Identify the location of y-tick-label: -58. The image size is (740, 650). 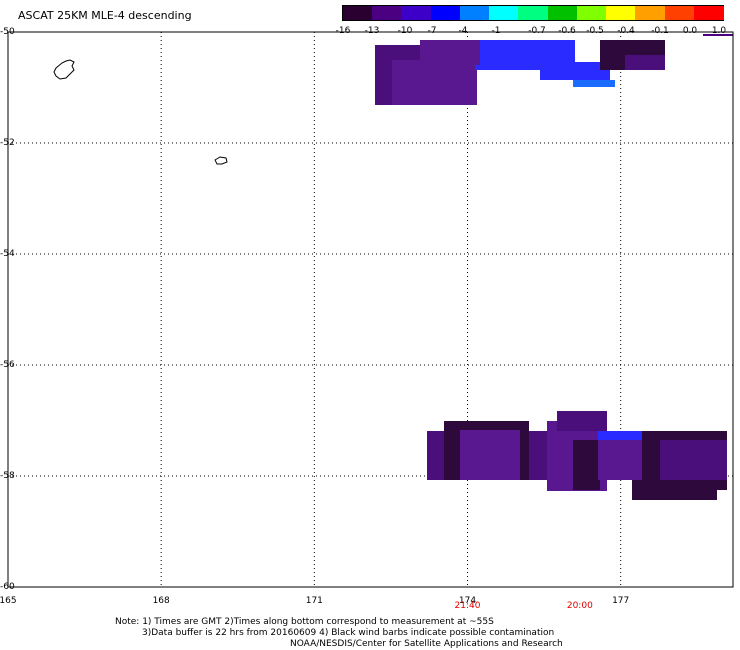
(7, 476).